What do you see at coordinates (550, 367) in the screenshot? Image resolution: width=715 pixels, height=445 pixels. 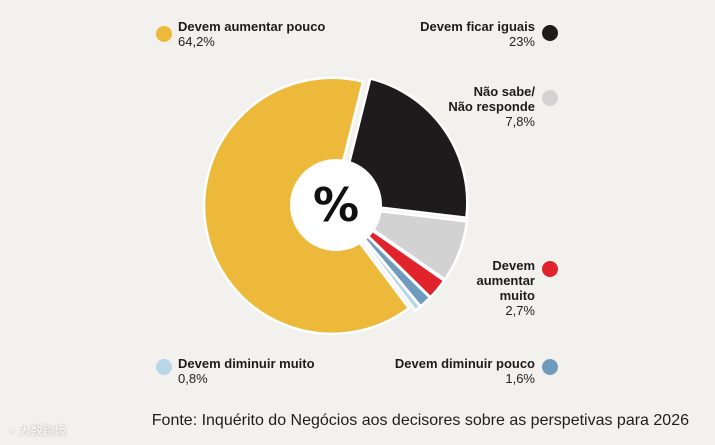 I see `legend-dot-diminuir-pouco` at bounding box center [550, 367].